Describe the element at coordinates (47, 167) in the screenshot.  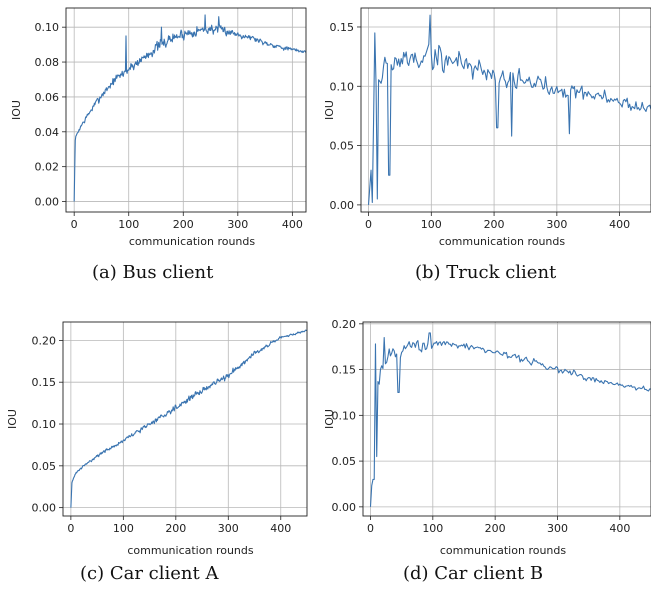
I see `y-tick-label: 0.02` at that location.